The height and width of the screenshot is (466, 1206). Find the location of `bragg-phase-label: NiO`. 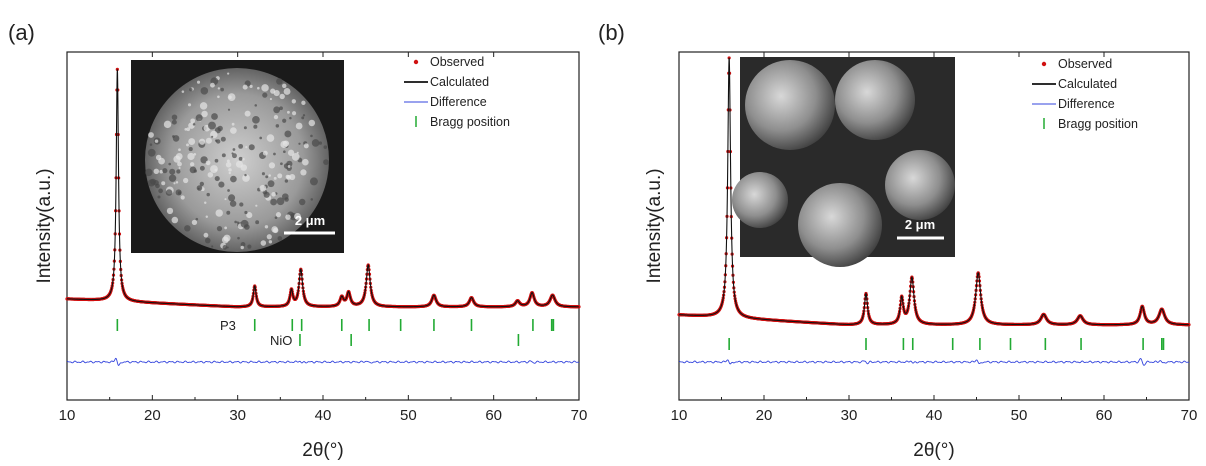

bragg-phase-label: NiO is located at coordinates (281, 340).